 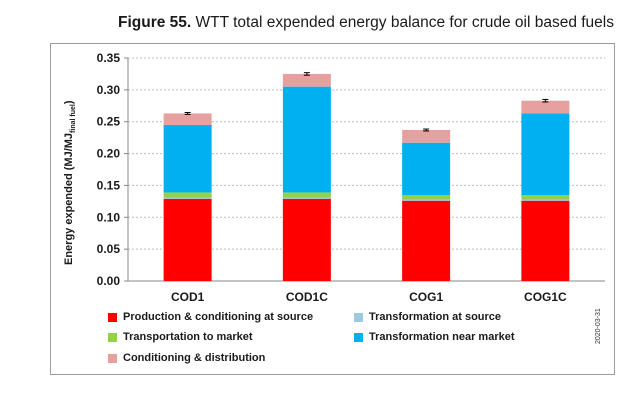 I want to click on x-tick-label: COG1C, so click(x=545, y=297).